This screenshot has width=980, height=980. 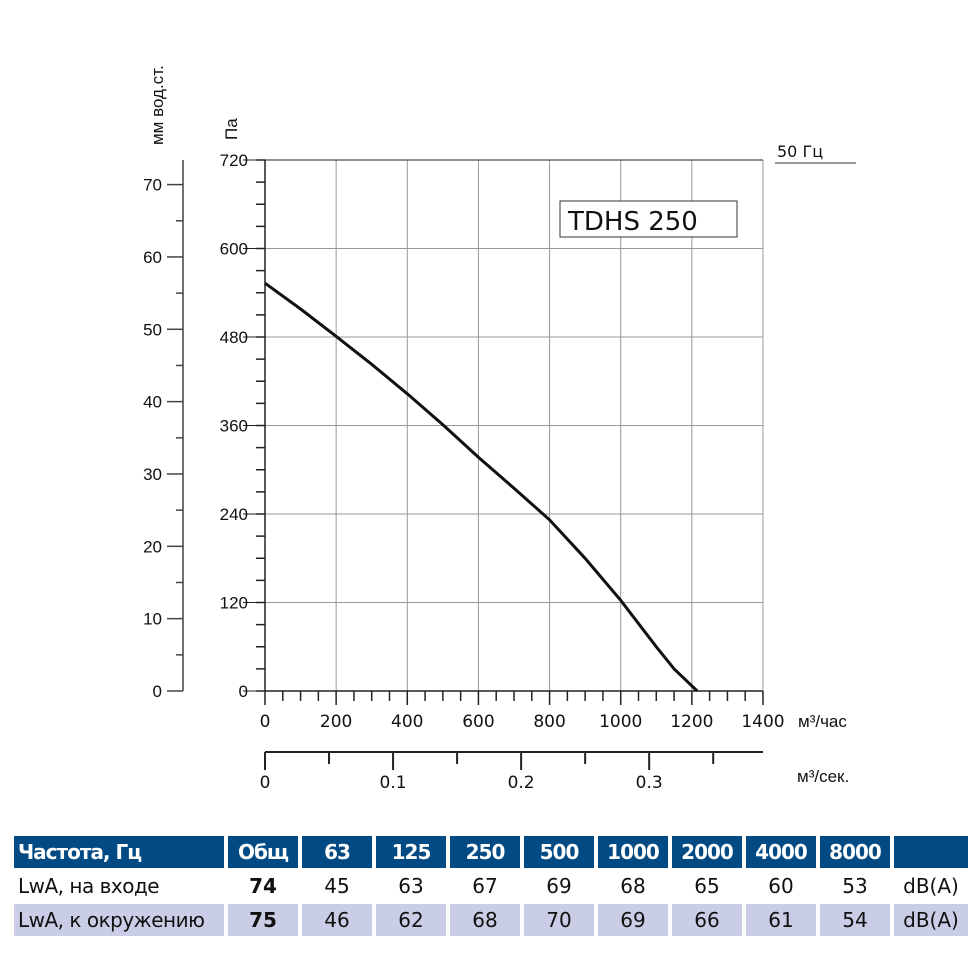 I want to click on y2-tick-label: 60, so click(x=152, y=257).